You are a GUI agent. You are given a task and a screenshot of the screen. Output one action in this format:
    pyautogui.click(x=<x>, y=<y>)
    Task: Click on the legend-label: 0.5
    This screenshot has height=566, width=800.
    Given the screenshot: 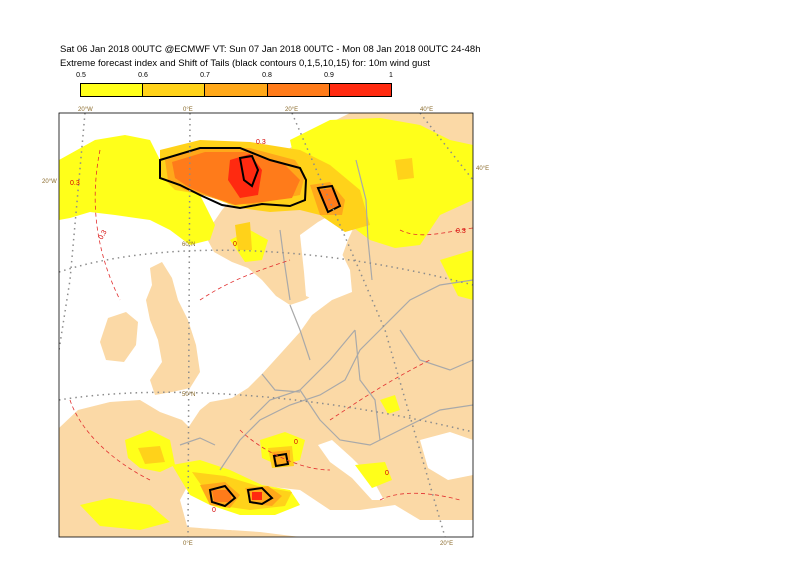 What is the action you would take?
    pyautogui.click(x=81, y=75)
    